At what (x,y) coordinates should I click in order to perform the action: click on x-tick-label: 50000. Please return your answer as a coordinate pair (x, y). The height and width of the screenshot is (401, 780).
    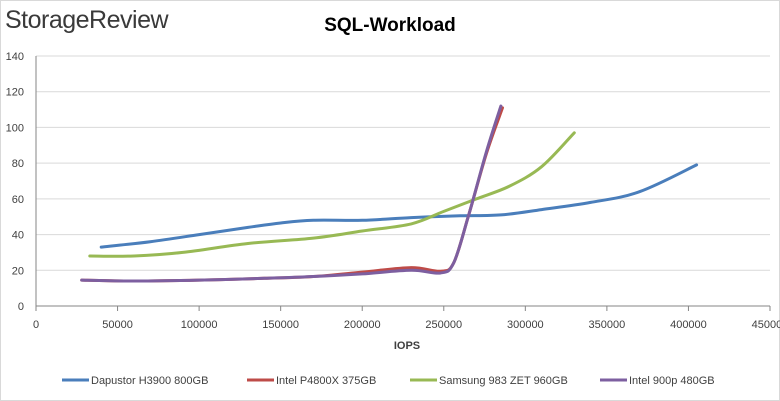
    Looking at the image, I should click on (117, 325).